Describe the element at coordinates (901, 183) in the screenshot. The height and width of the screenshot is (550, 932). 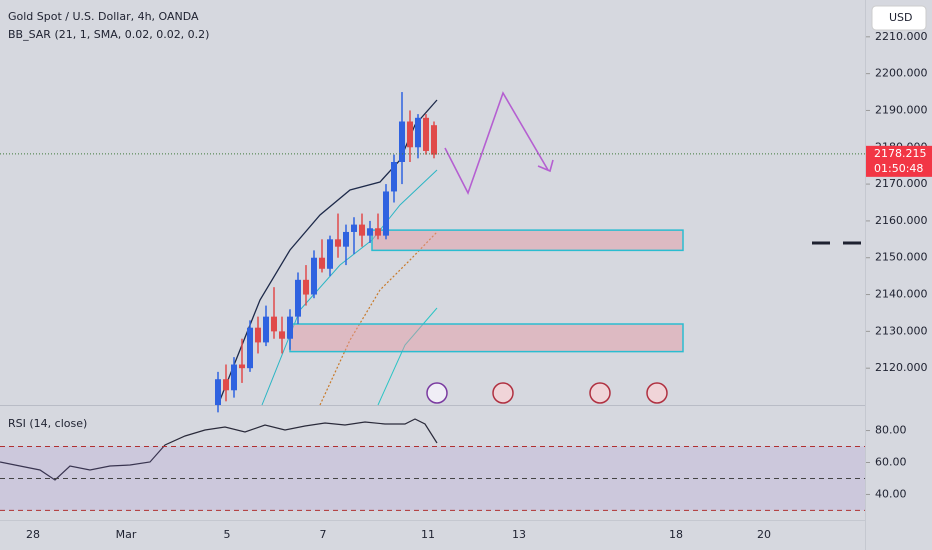
I see `price-tick-label: 2170.000` at that location.